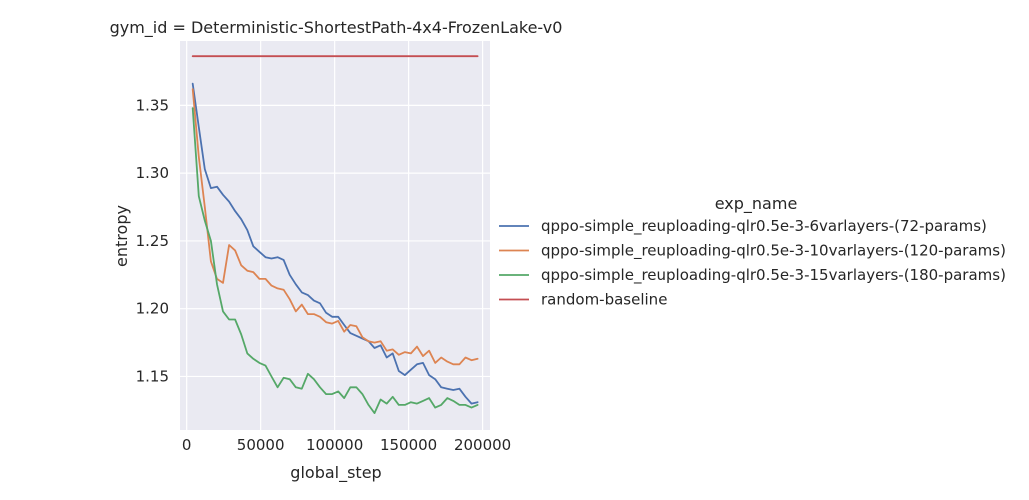  What do you see at coordinates (334, 445) in the screenshot?
I see `x-tick-label: 100000` at bounding box center [334, 445].